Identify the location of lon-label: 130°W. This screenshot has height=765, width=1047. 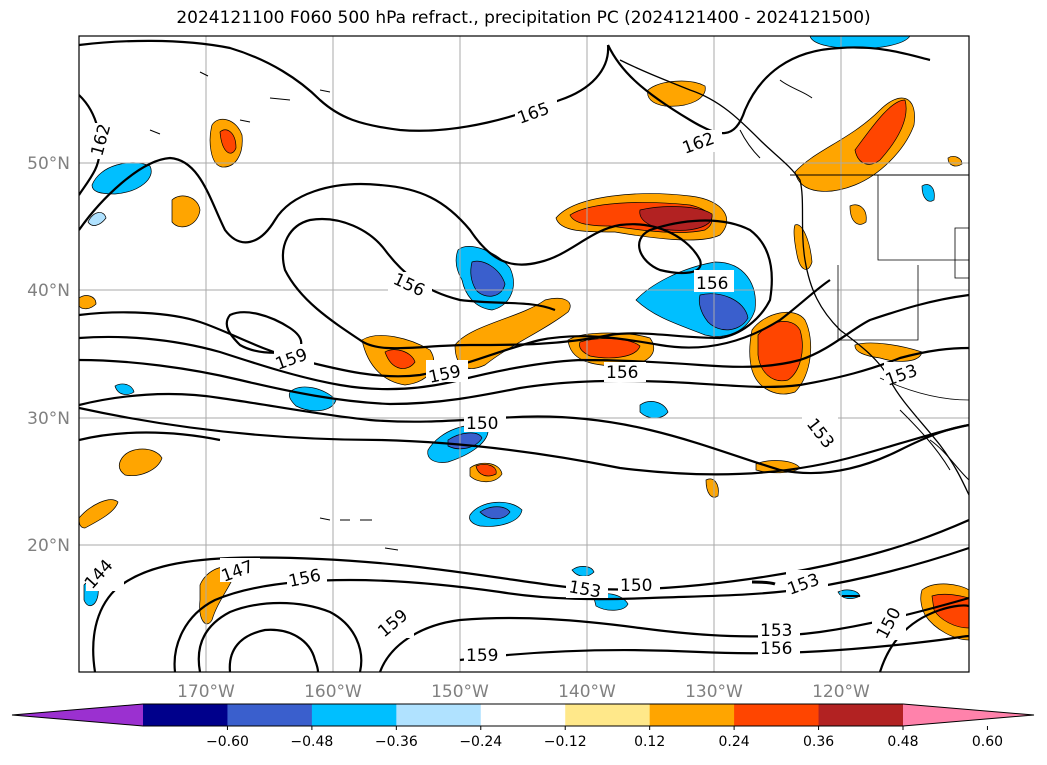
(714, 692).